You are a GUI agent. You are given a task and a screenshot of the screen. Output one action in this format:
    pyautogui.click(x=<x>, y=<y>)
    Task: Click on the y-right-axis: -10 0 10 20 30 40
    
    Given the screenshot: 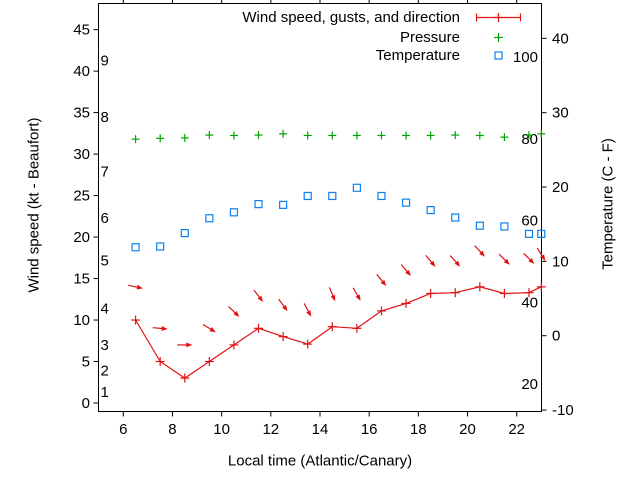 What is the action you would take?
    pyautogui.click(x=557, y=224)
    